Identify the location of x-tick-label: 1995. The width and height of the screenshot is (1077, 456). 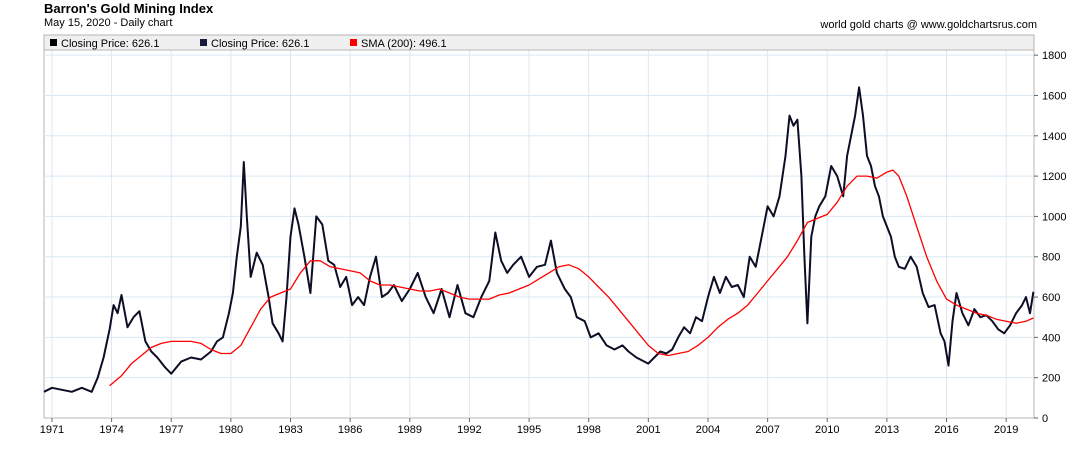
(529, 430).